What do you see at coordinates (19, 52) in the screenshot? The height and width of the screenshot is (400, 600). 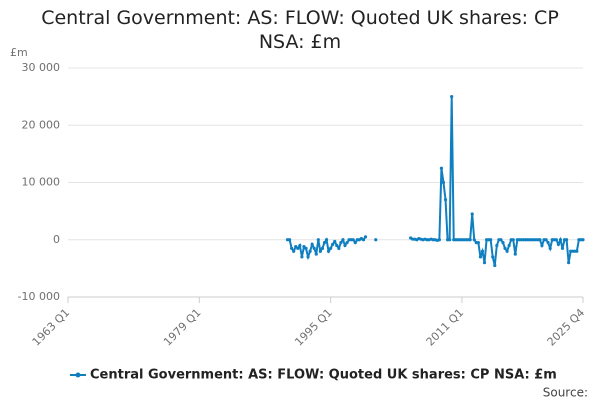 I see `y-axis-label: £m` at bounding box center [19, 52].